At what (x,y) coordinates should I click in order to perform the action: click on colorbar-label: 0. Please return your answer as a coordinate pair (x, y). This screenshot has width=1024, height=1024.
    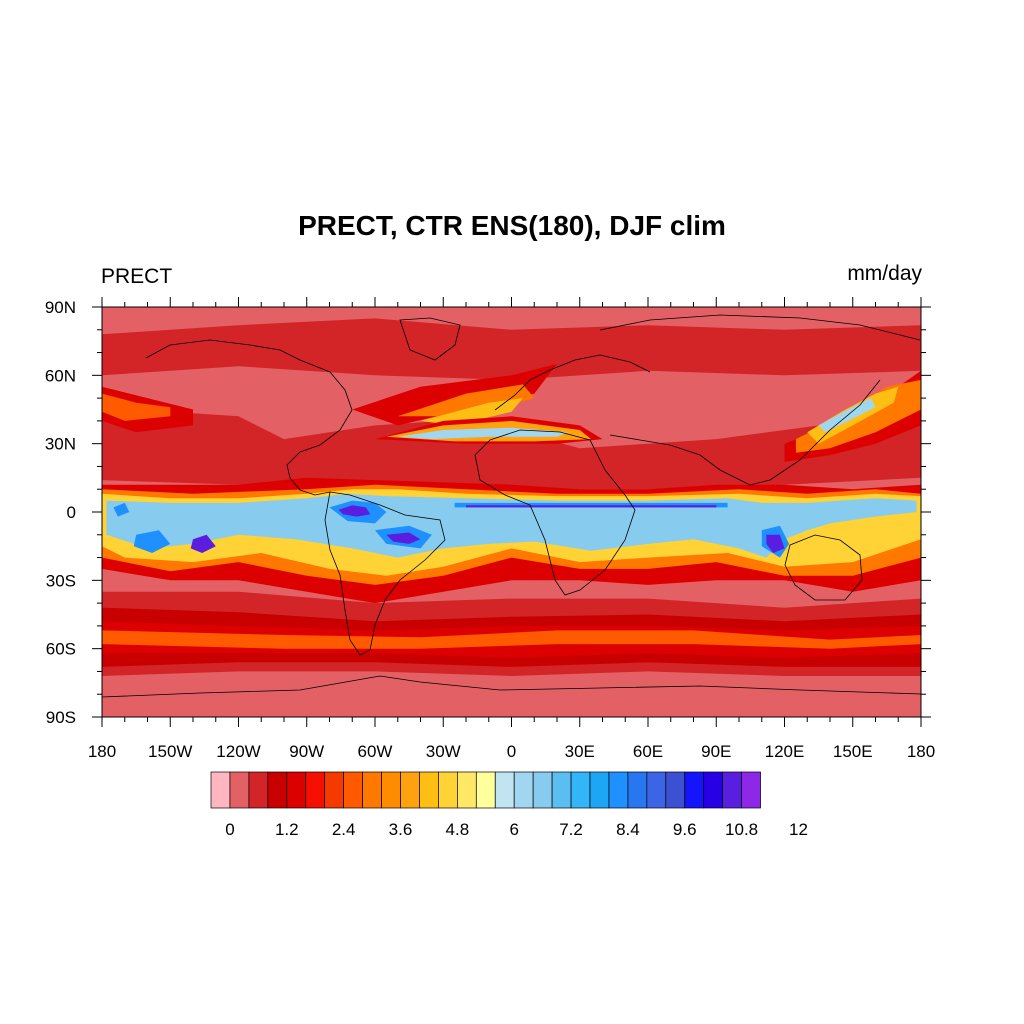
    Looking at the image, I should click on (229, 829).